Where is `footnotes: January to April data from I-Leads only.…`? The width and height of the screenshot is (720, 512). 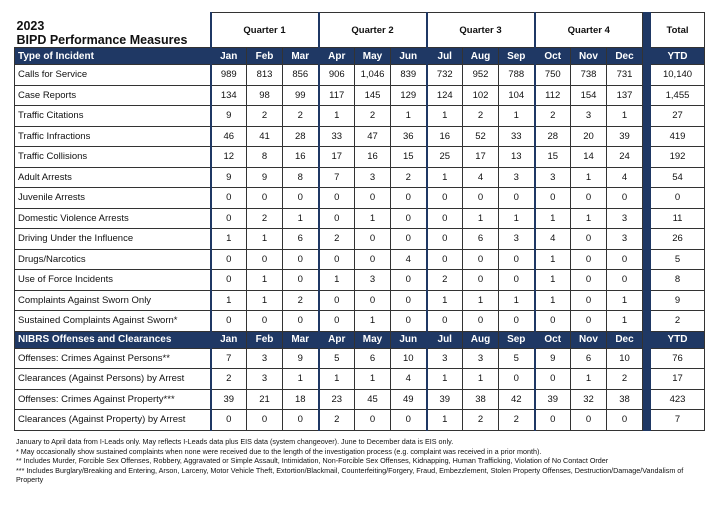
footnotes: January to April data from I-Leads only.… is located at coordinates (361, 461).